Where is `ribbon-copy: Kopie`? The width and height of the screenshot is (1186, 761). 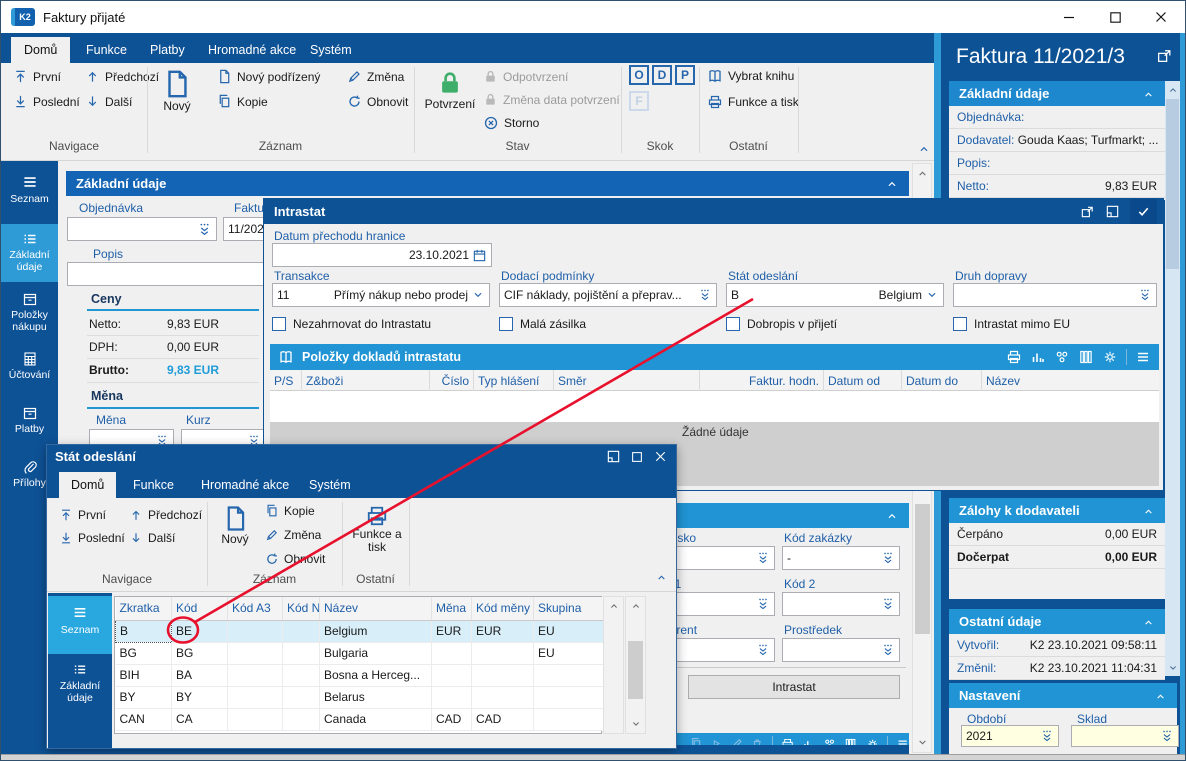 ribbon-copy: Kopie is located at coordinates (242, 101).